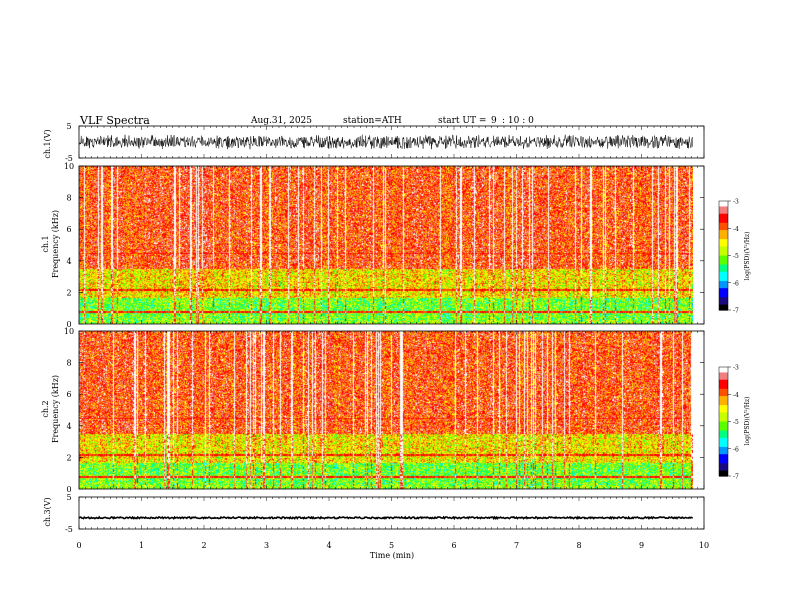 This screenshot has width=792, height=616. I want to click on ch3-waveform-panel: 5 -5, so click(385, 513).